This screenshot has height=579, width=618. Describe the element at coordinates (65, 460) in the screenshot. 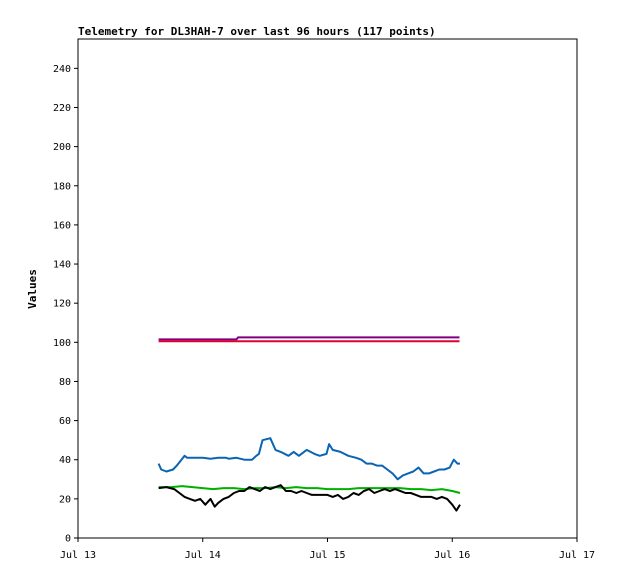

I see `y-tick-label: 40` at that location.